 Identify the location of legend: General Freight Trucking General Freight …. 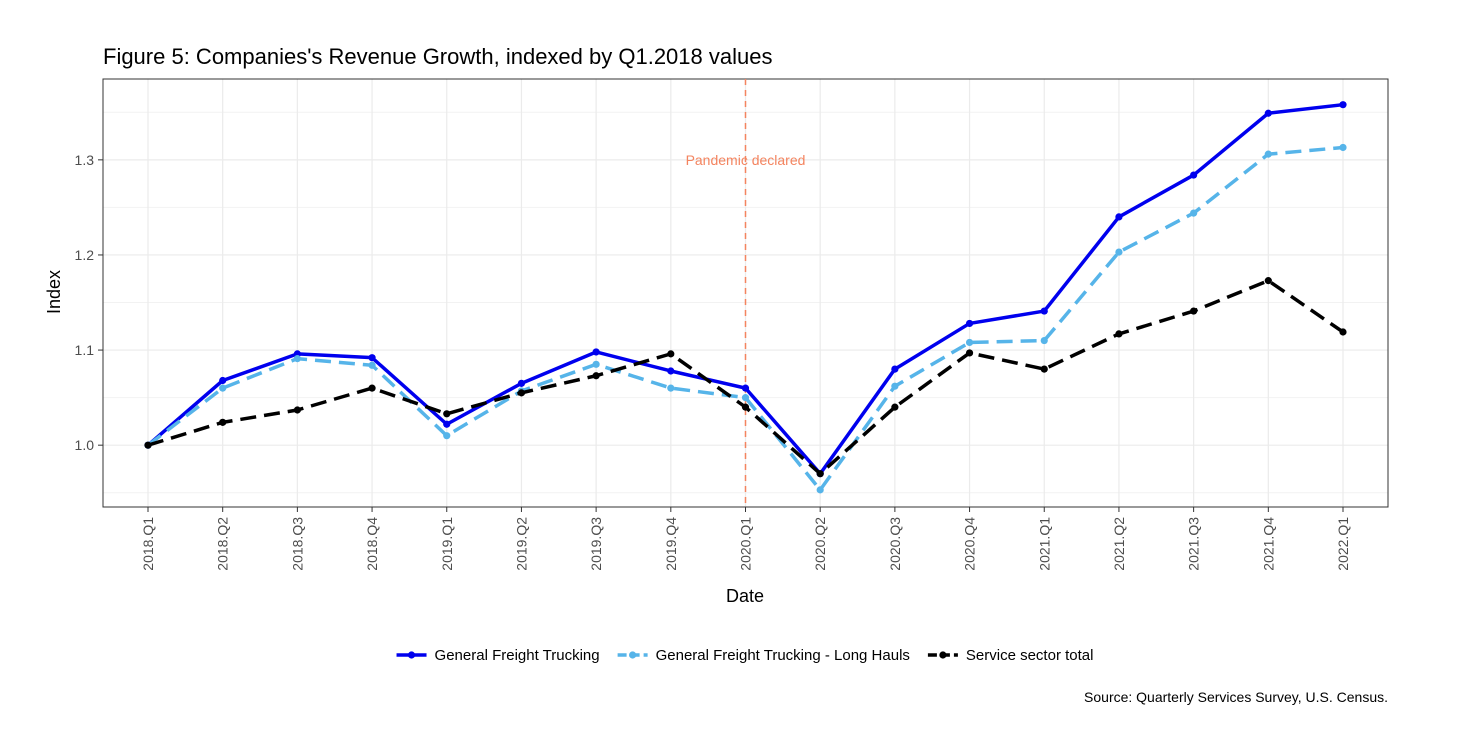
(745, 655).